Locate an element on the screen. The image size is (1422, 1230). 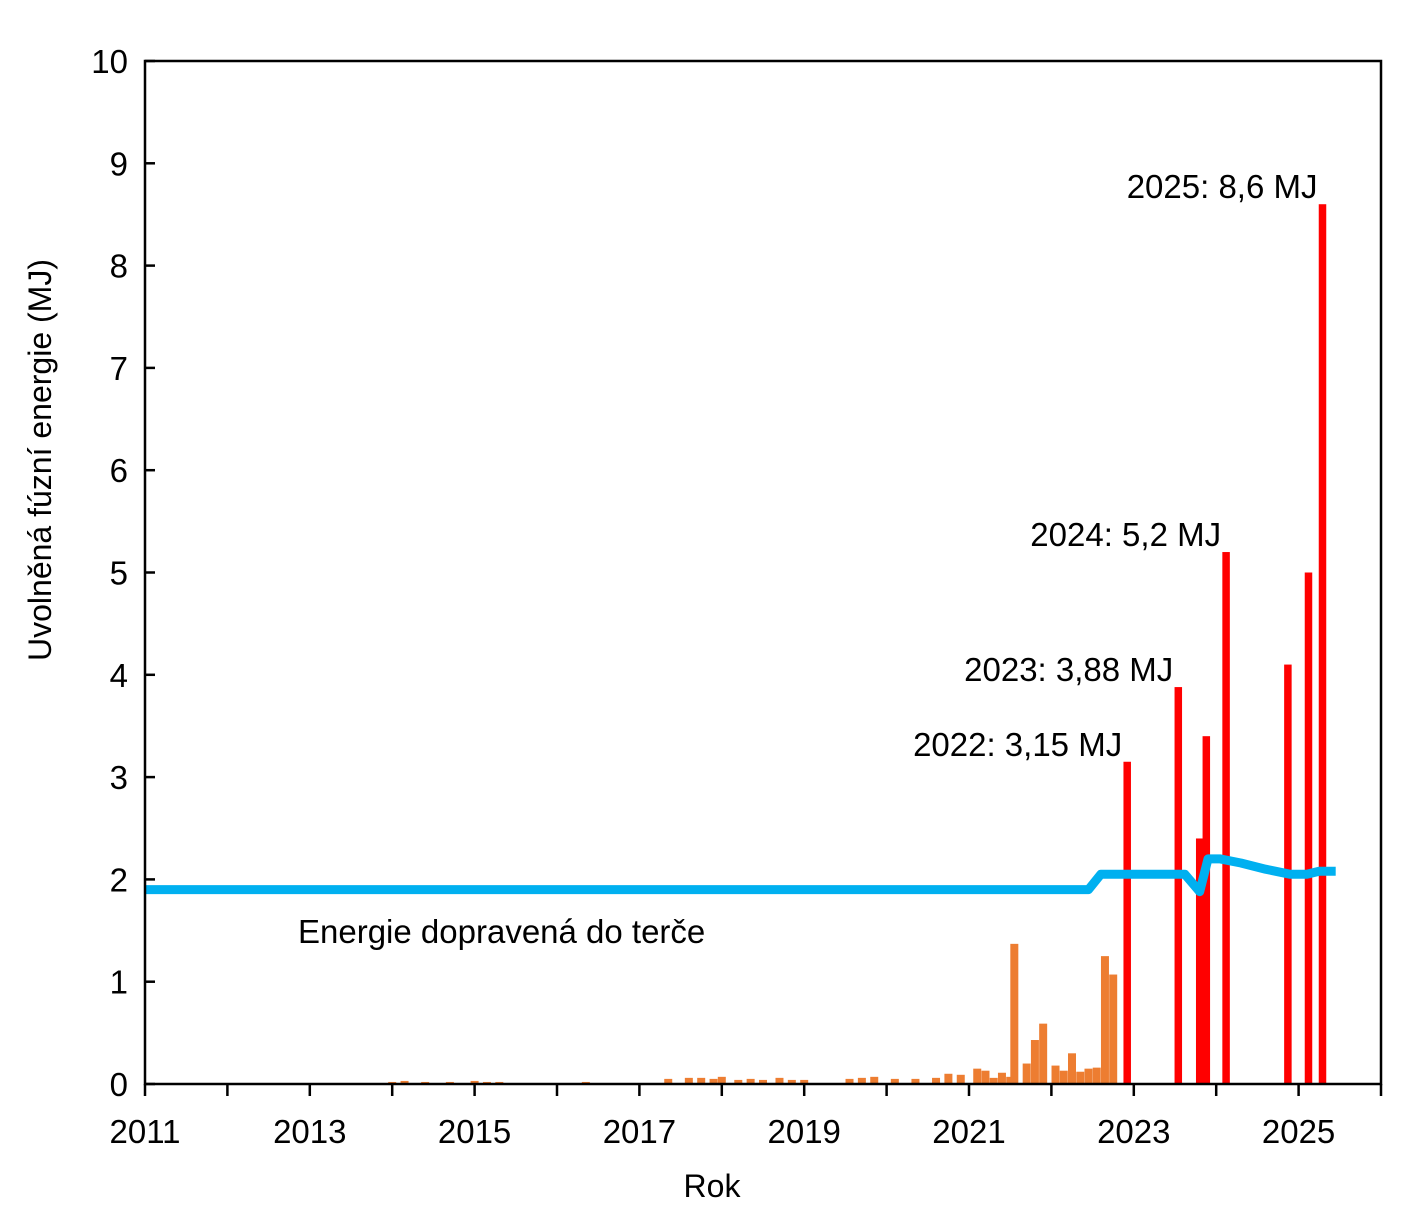
peak-annotation: 2025: 8,6 MJ is located at coordinates (1222, 186).